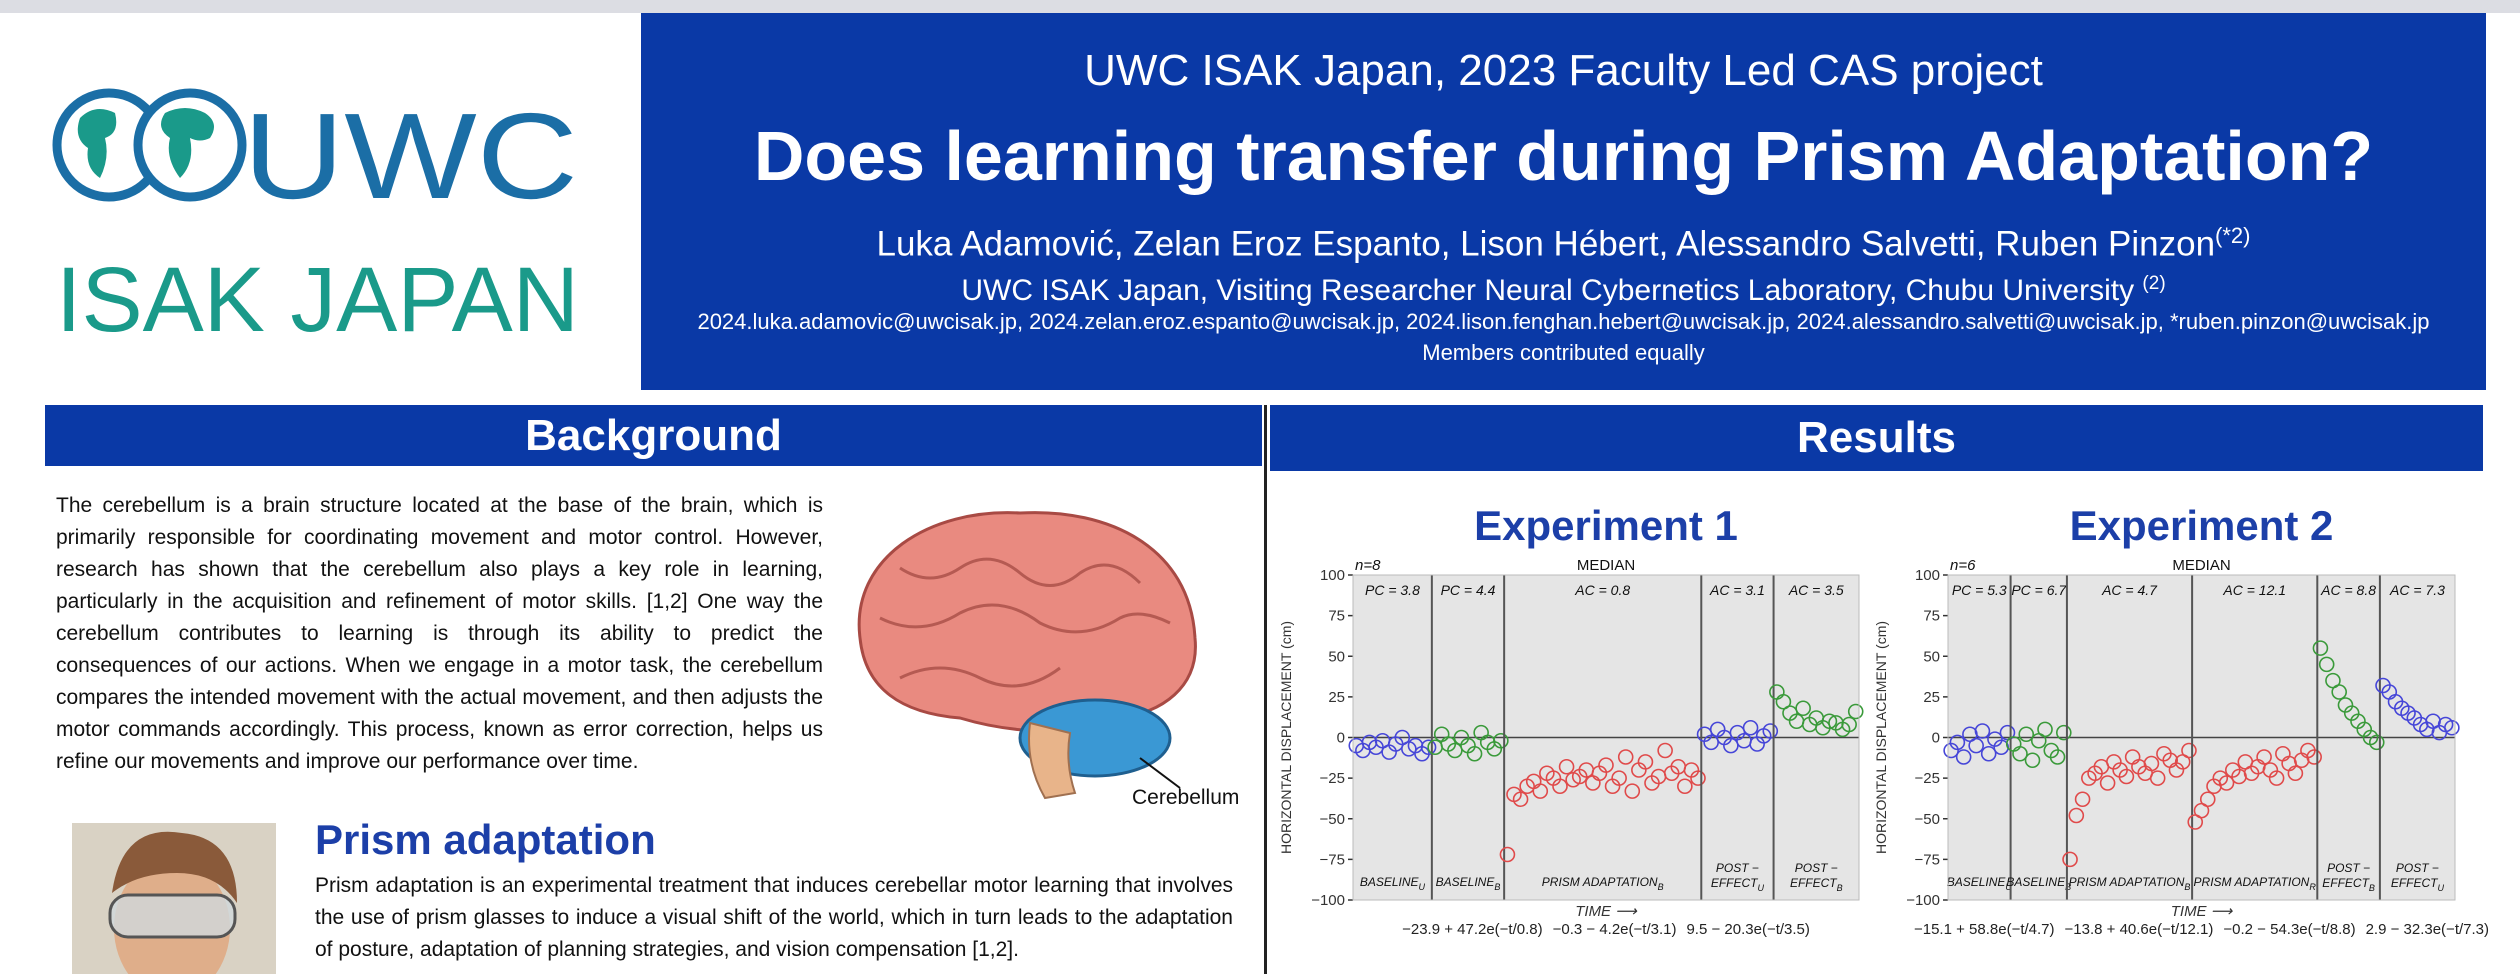 The height and width of the screenshot is (974, 2520). What do you see at coordinates (1927, 819) in the screenshot?
I see `y-tick-label: −50` at bounding box center [1927, 819].